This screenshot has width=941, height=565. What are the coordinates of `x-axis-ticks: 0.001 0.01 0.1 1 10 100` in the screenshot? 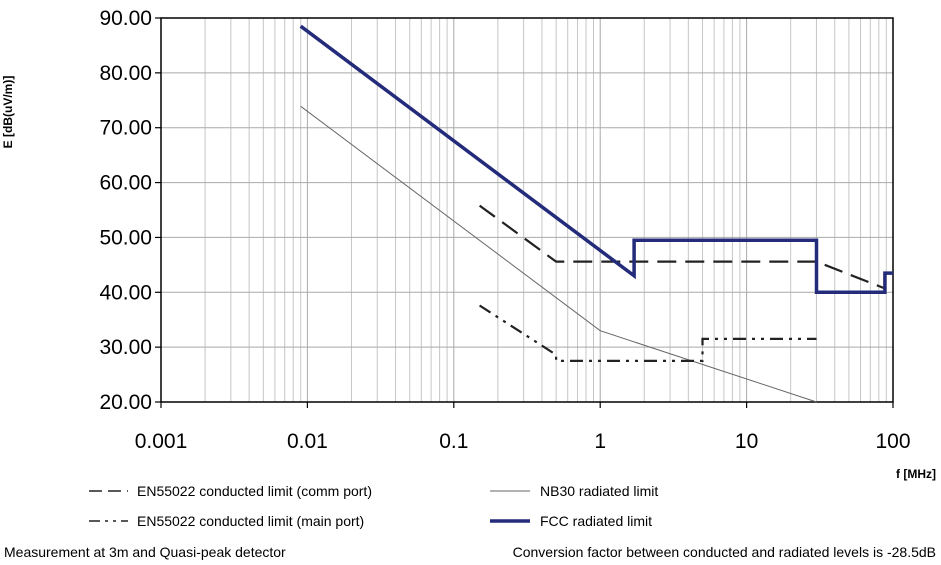 It's located at (523, 427).